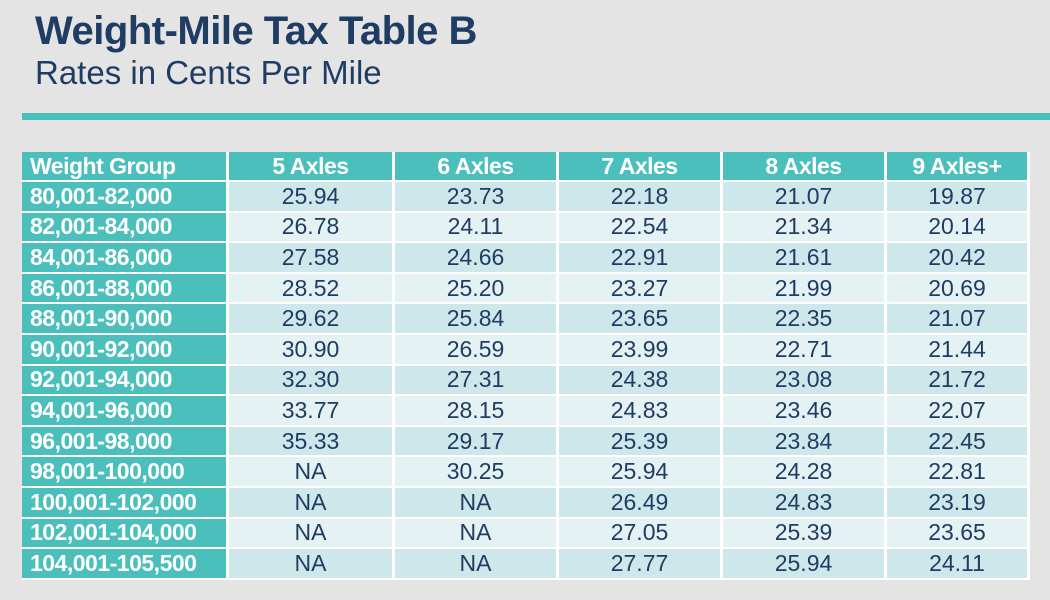 The width and height of the screenshot is (1050, 600). What do you see at coordinates (805, 228) in the screenshot?
I see `rate-cell: 21.34` at bounding box center [805, 228].